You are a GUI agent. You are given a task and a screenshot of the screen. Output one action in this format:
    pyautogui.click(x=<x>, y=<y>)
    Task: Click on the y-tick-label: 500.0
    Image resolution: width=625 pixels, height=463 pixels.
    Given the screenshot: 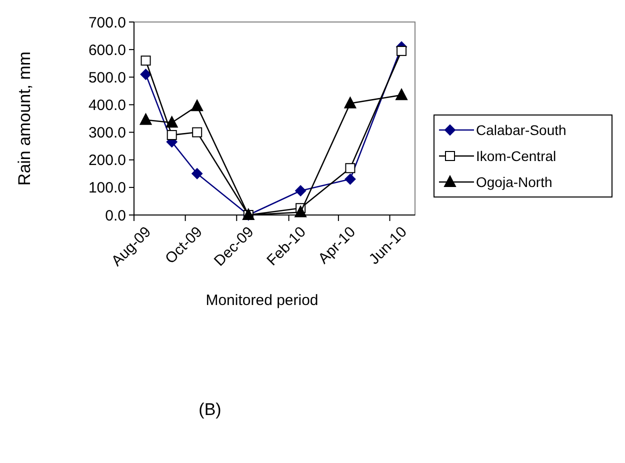 What is the action you would take?
    pyautogui.click(x=107, y=77)
    